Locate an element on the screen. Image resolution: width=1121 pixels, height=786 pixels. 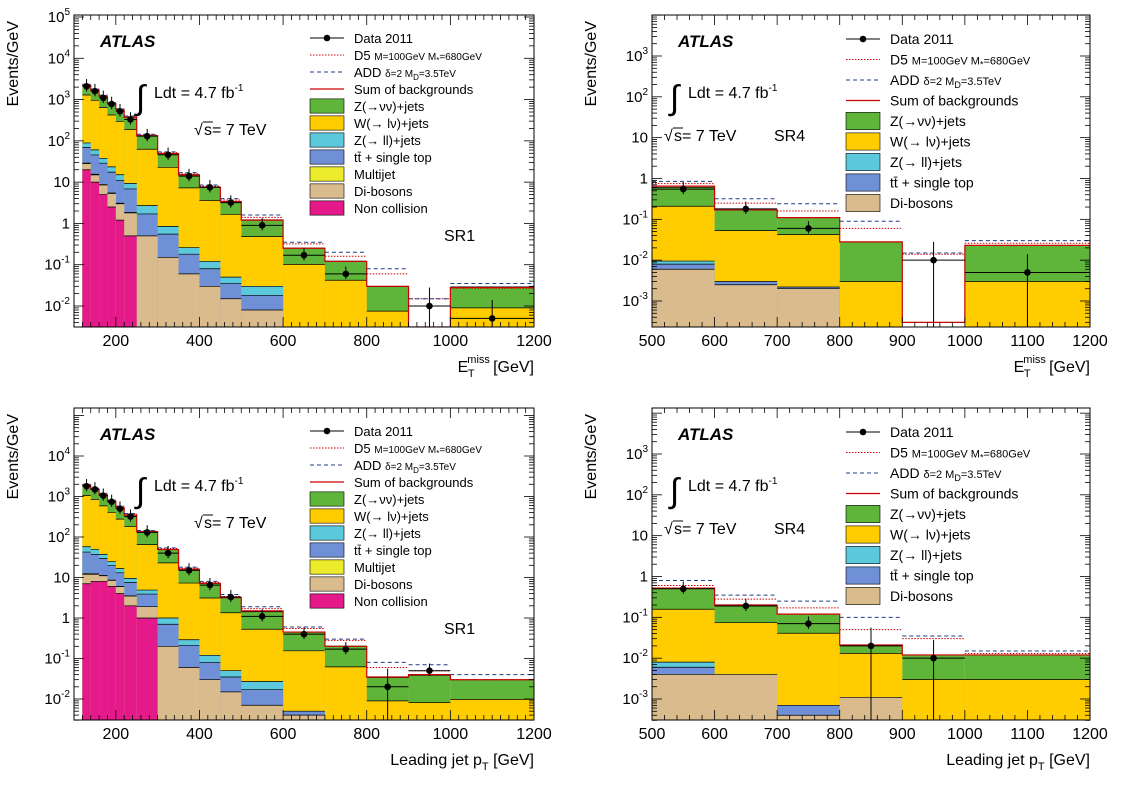
y-tick-label: 10⁻¹ is located at coordinates (635, 616).